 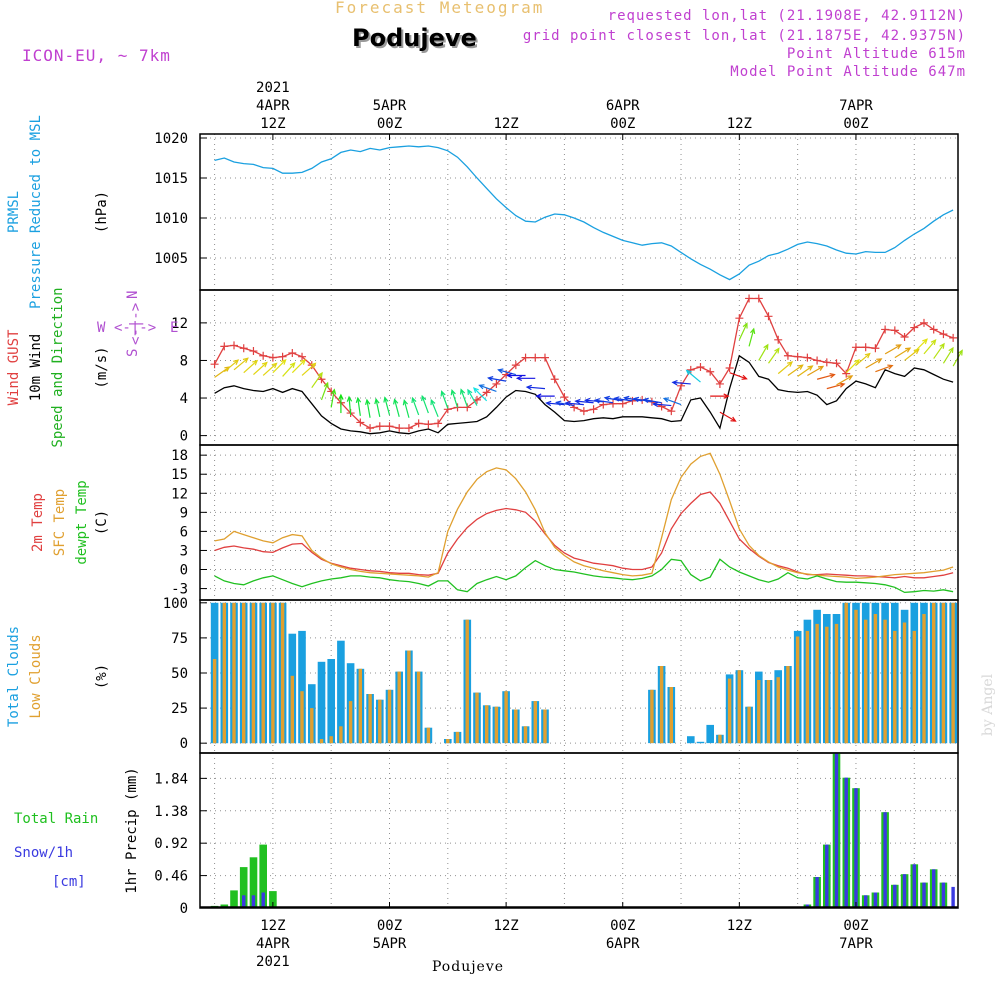 What do you see at coordinates (584, 394) in the screenshot?
I see `series-line-10m-wind` at bounding box center [584, 394].